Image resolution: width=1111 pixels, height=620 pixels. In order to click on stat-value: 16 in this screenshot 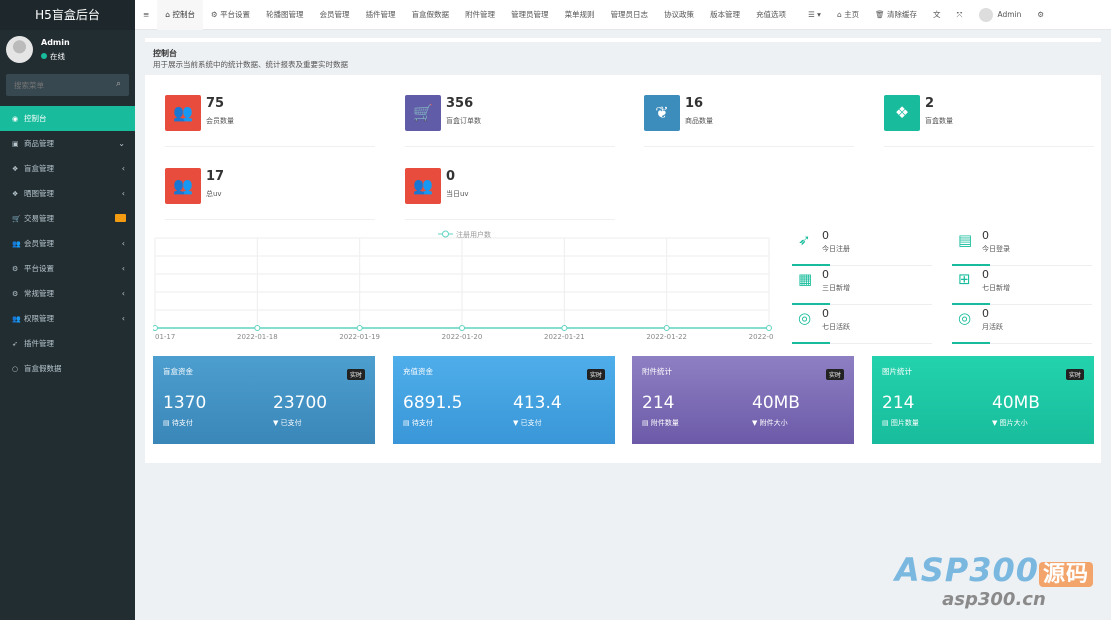, I will do `click(694, 103)`.